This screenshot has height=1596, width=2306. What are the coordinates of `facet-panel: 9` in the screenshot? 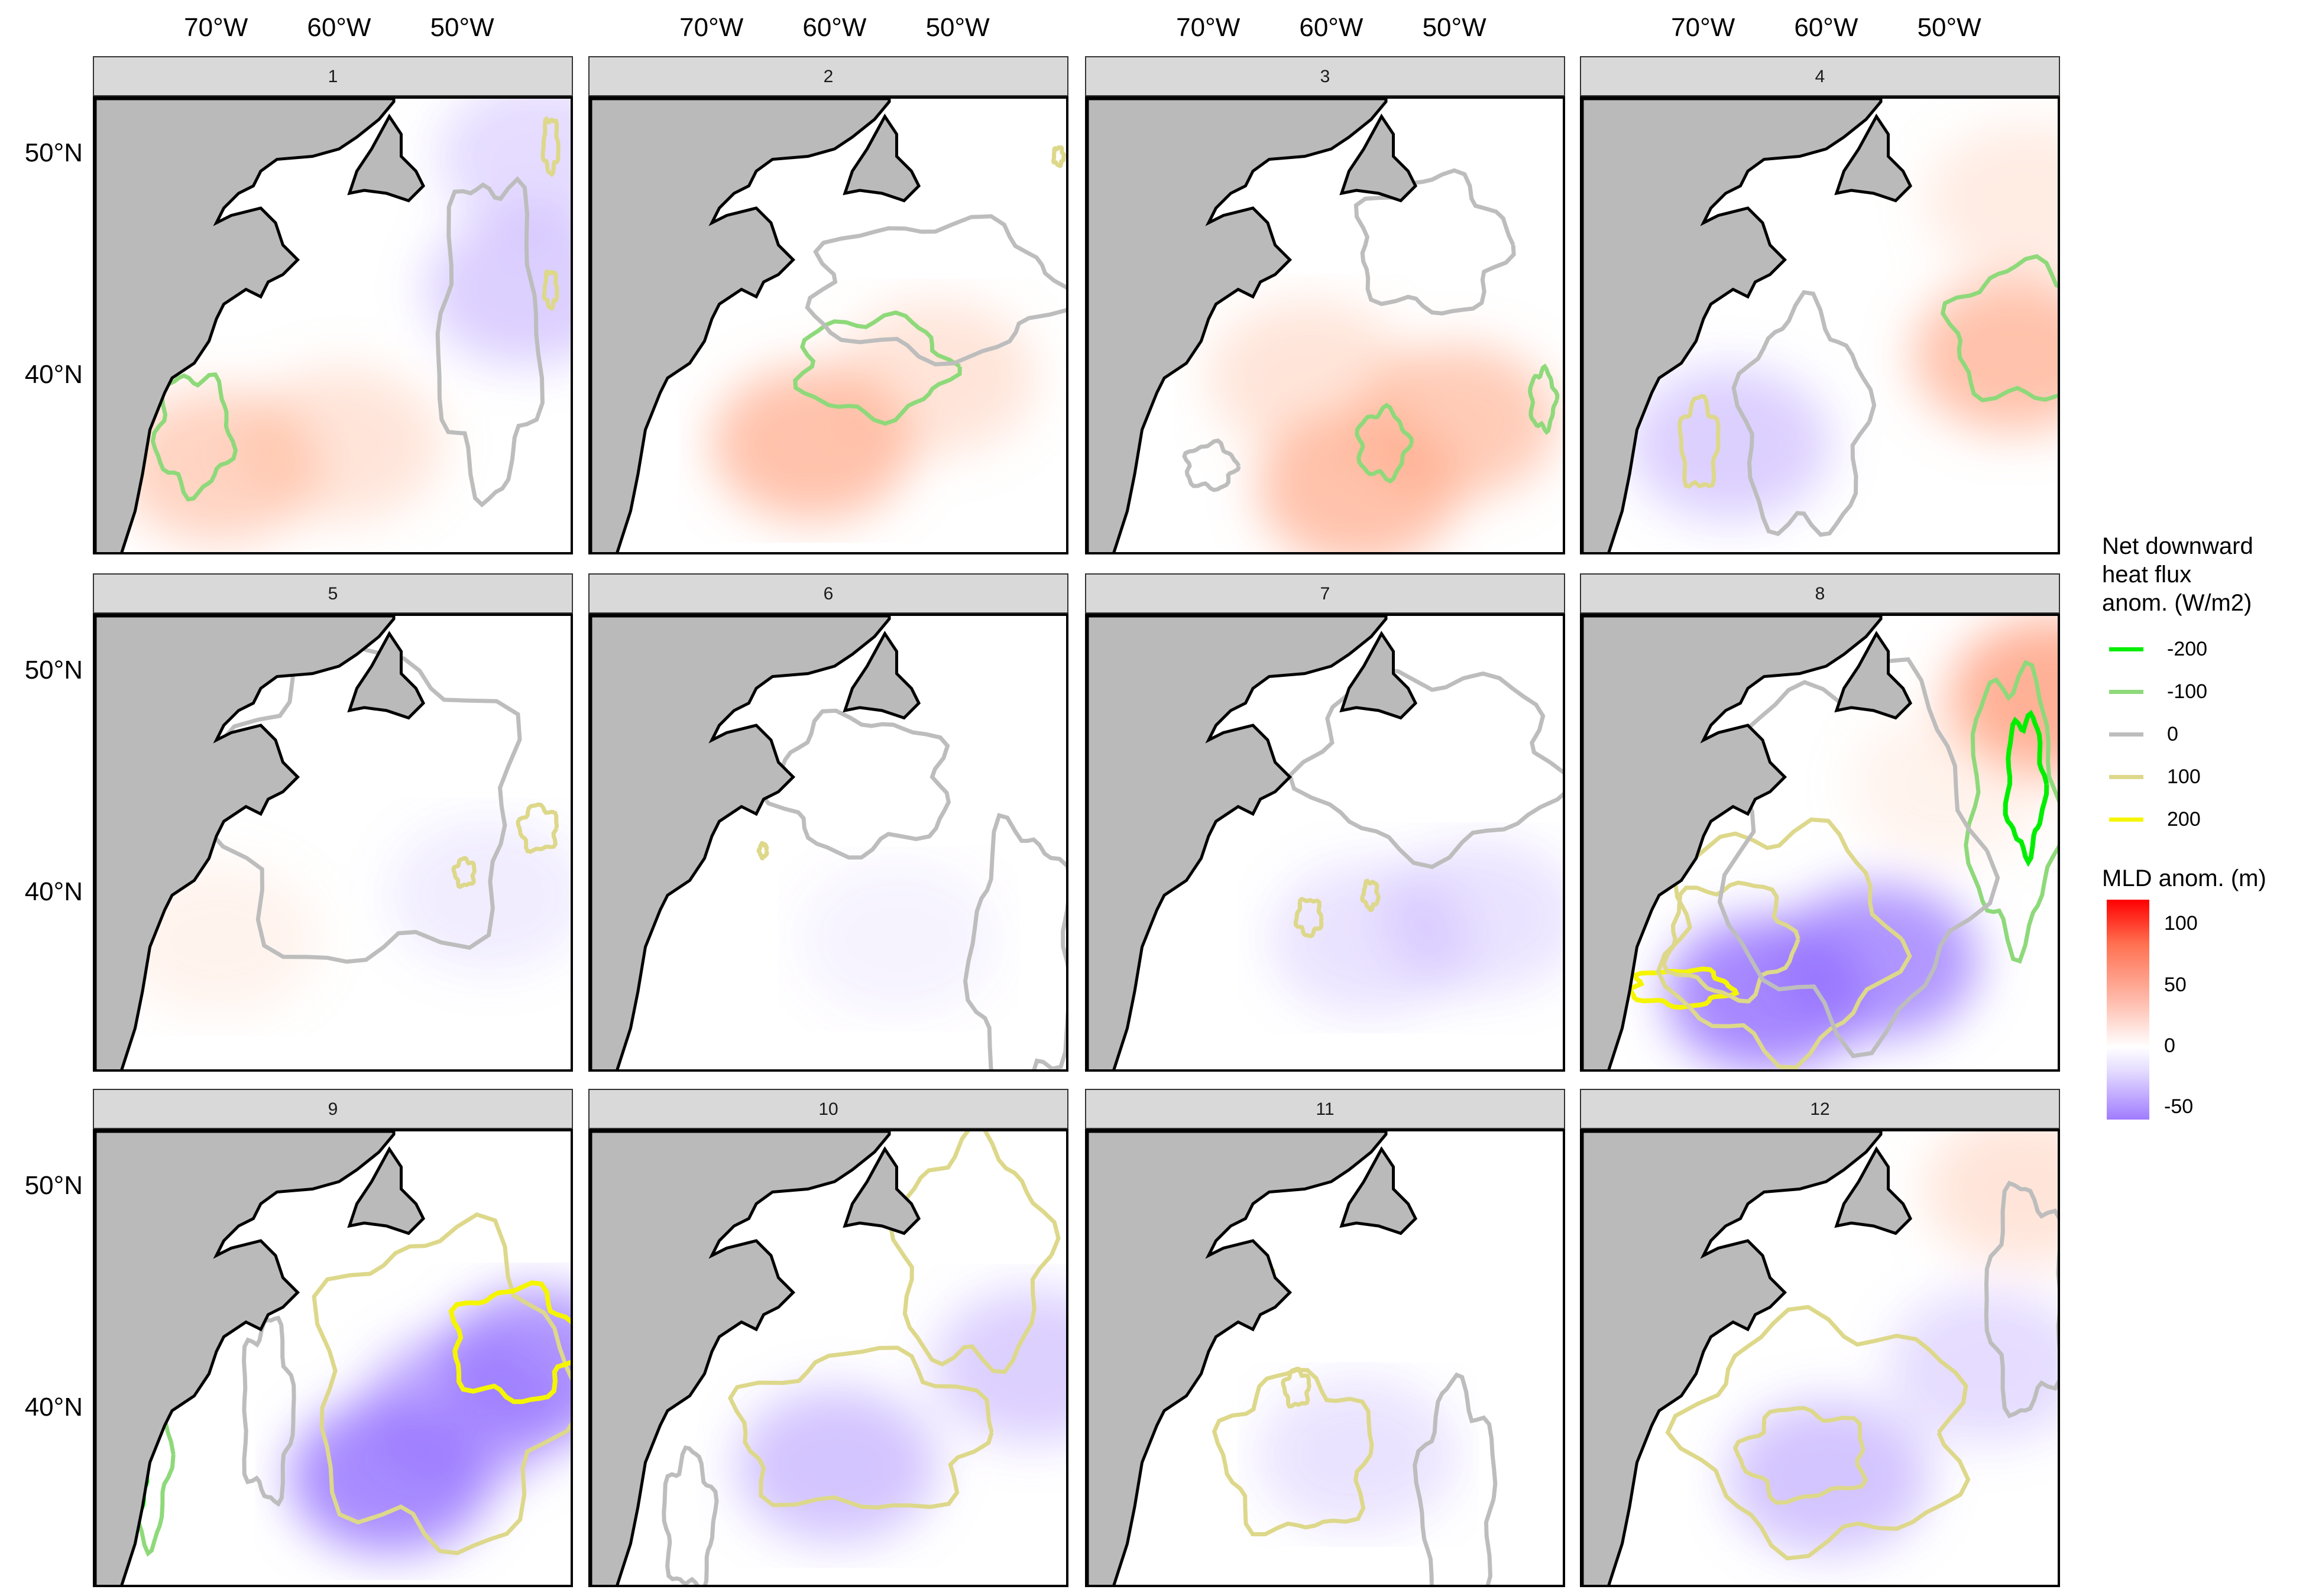 It's located at (333, 1338).